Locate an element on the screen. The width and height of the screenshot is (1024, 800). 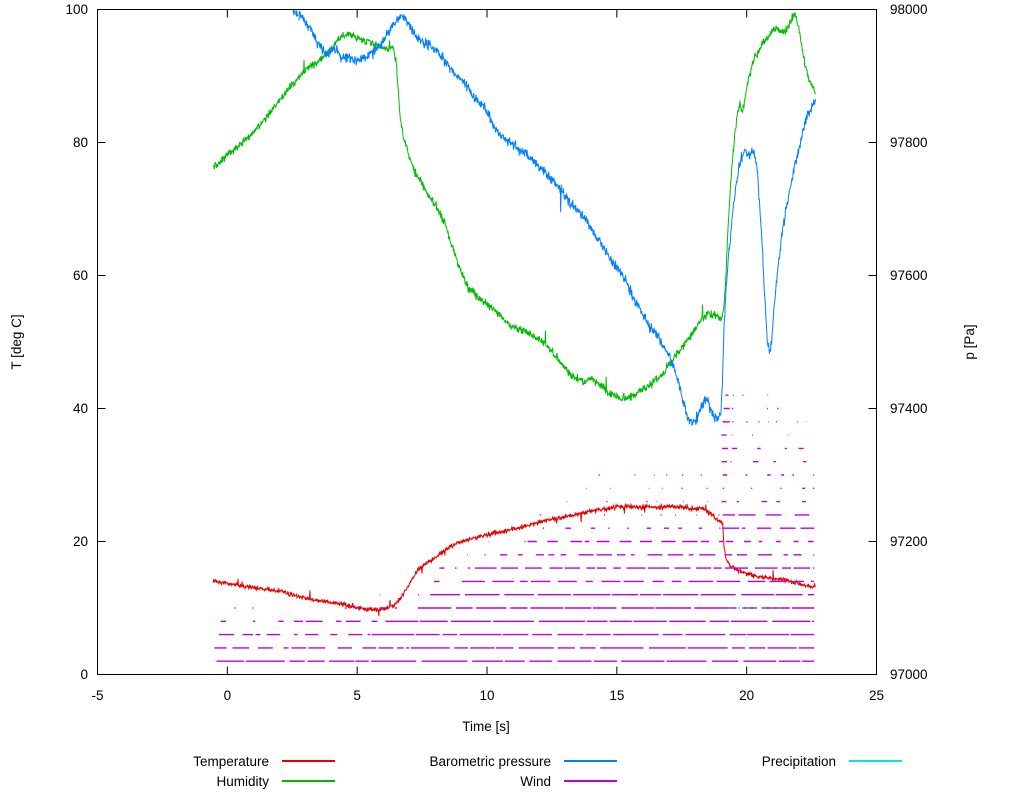
y-right-tick-label-5: 98000 is located at coordinates (909, 9).